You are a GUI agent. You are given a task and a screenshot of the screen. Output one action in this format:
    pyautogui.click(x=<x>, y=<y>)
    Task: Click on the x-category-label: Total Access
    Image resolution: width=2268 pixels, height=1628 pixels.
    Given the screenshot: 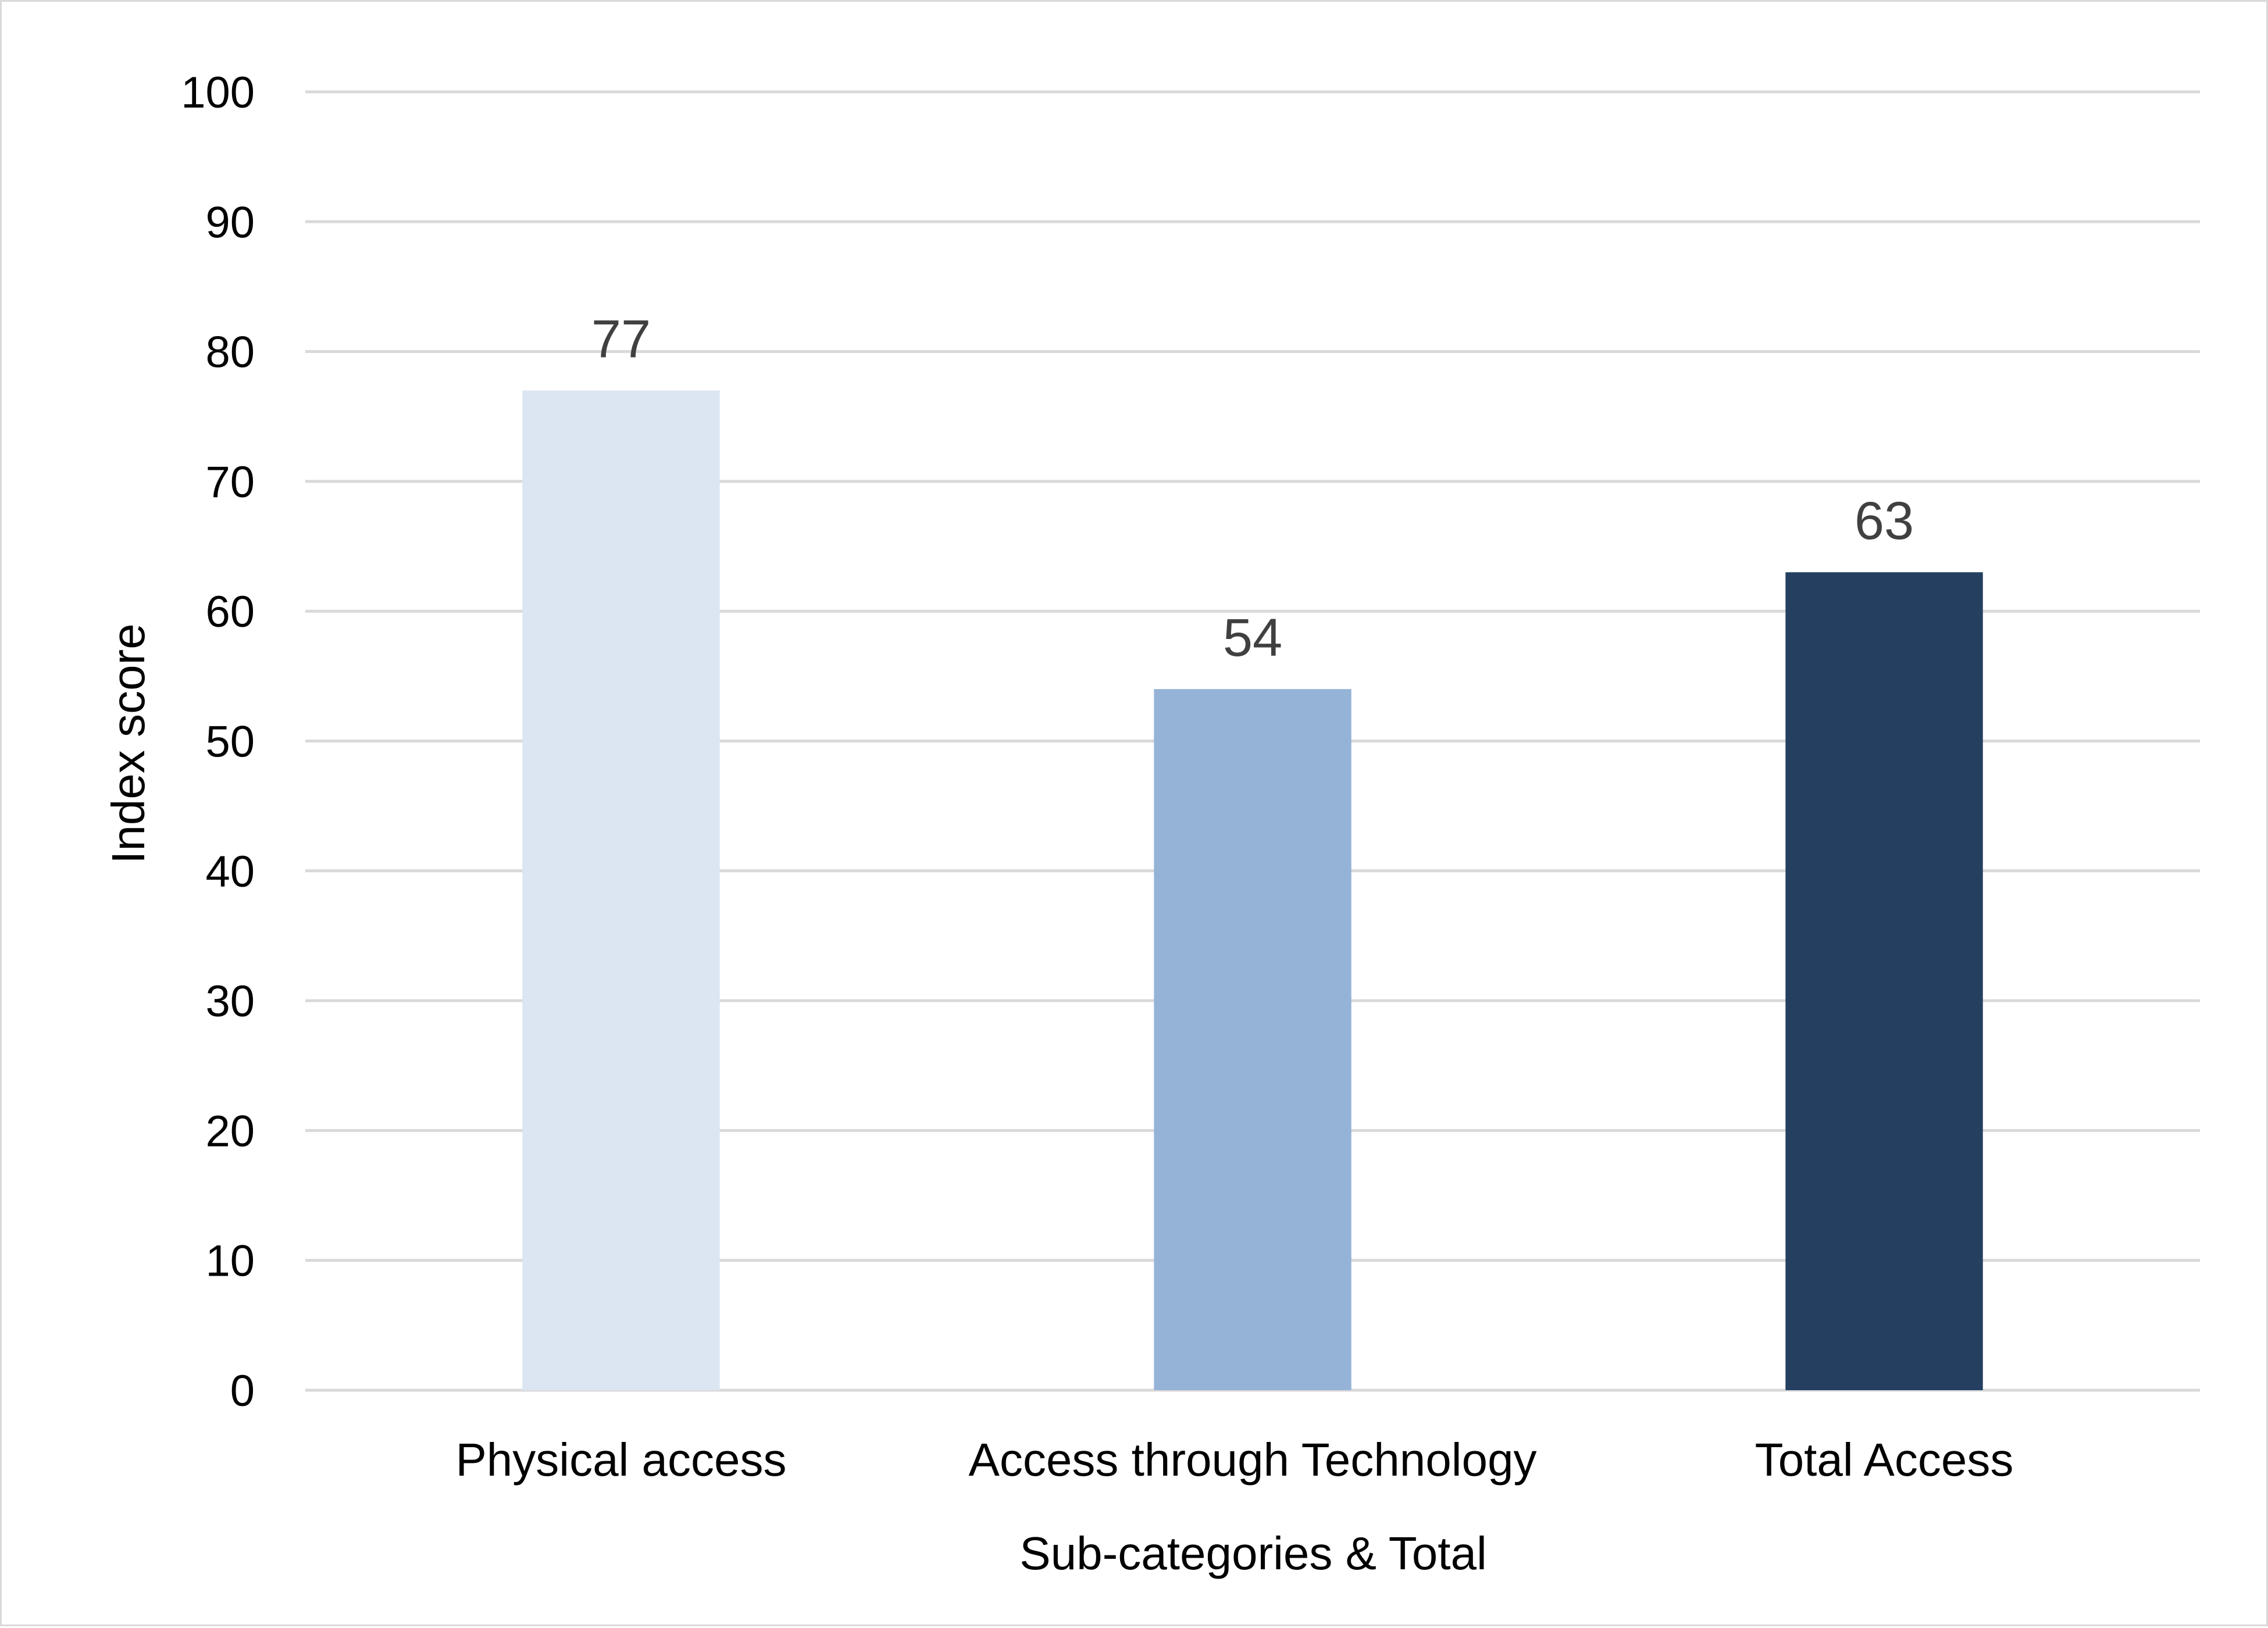 What is the action you would take?
    pyautogui.click(x=1884, y=1460)
    